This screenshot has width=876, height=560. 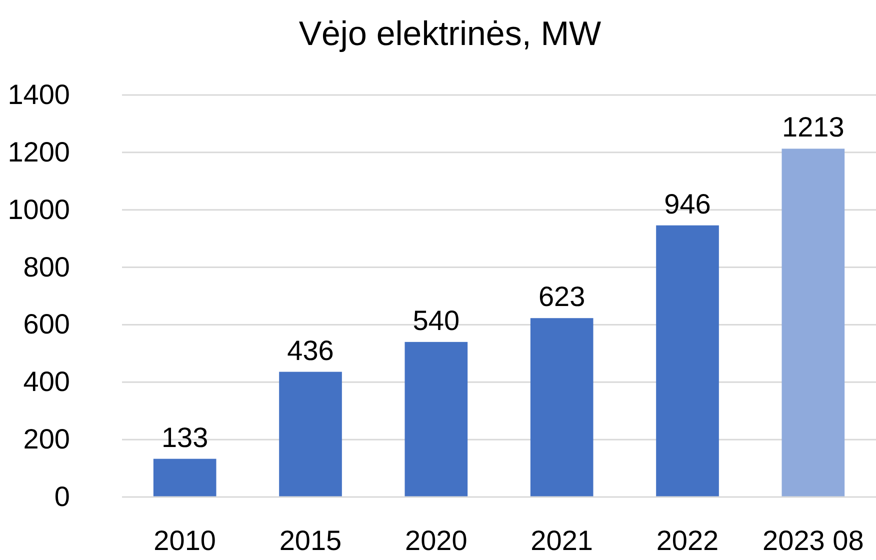 What do you see at coordinates (310, 350) in the screenshot?
I see `data-label: 436` at bounding box center [310, 350].